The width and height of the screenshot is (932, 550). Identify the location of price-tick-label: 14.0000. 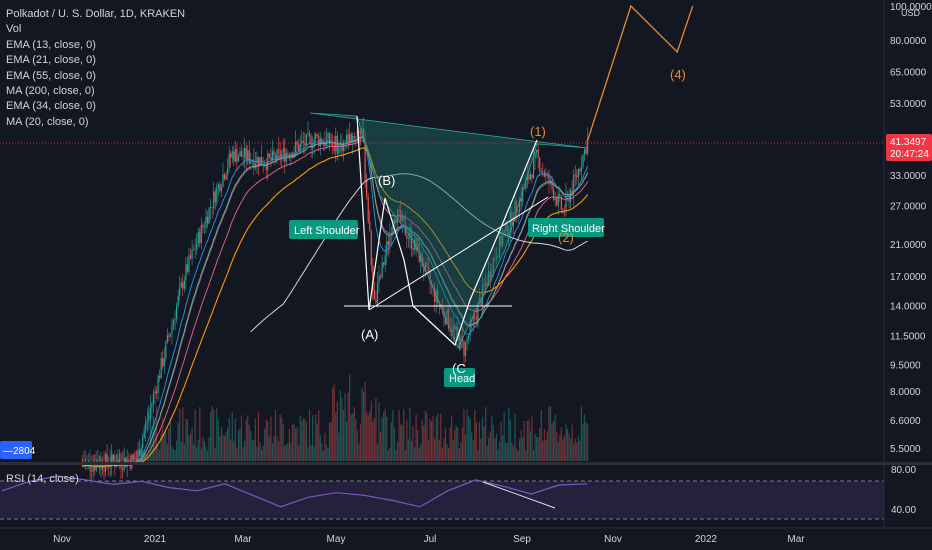
(908, 307).